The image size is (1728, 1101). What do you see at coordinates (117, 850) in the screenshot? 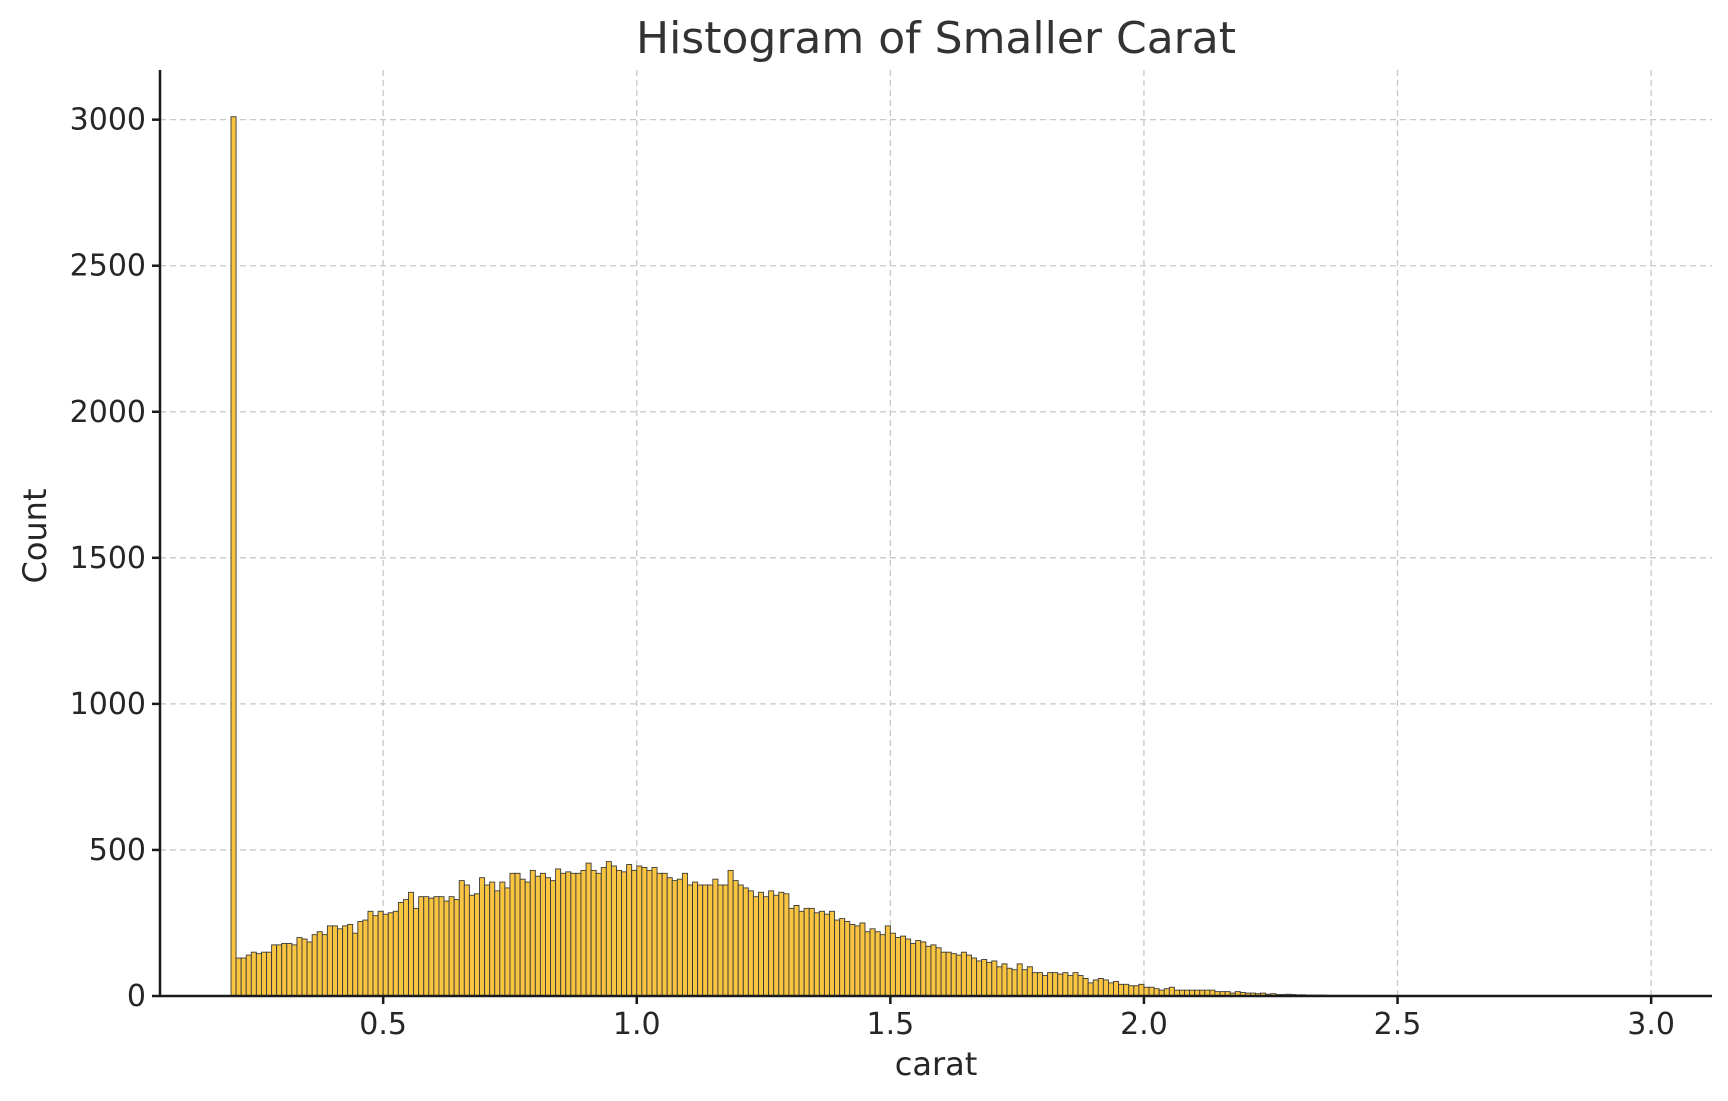
I see `y-tick-label: 500` at bounding box center [117, 850].